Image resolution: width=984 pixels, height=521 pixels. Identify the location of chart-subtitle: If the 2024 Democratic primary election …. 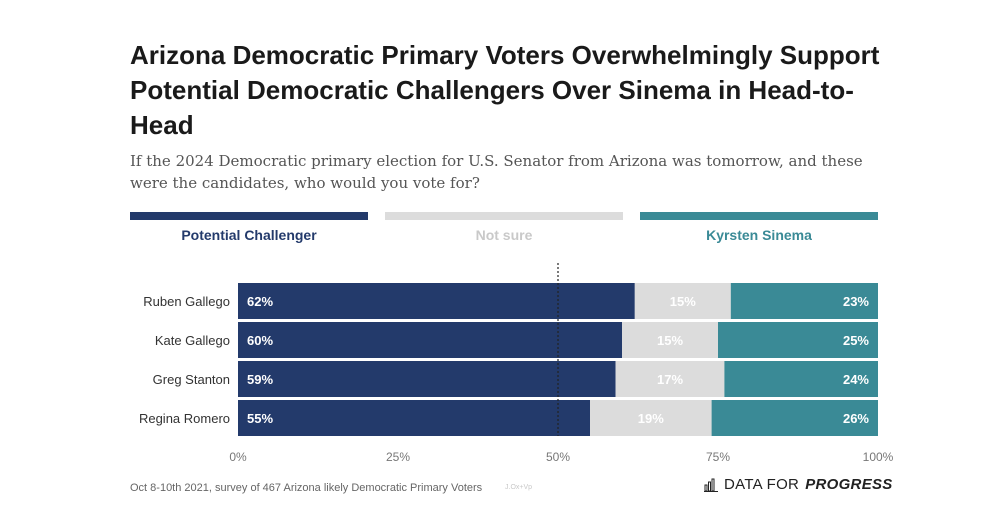
(496, 172).